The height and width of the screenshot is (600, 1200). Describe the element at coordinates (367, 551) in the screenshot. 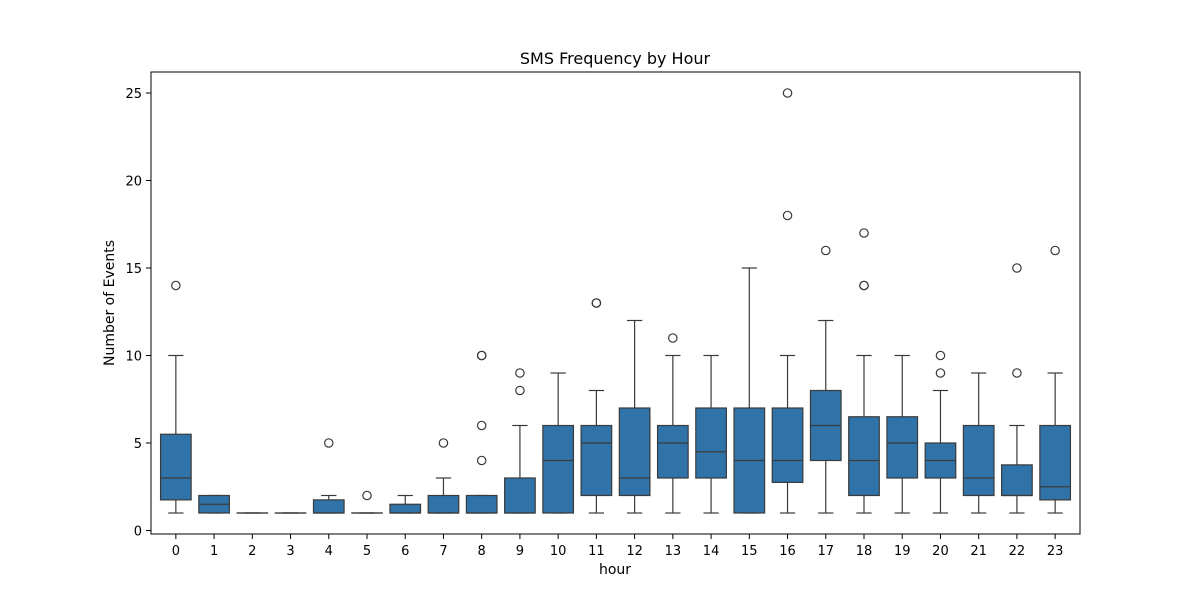

I see `x-tick-label: 5` at that location.